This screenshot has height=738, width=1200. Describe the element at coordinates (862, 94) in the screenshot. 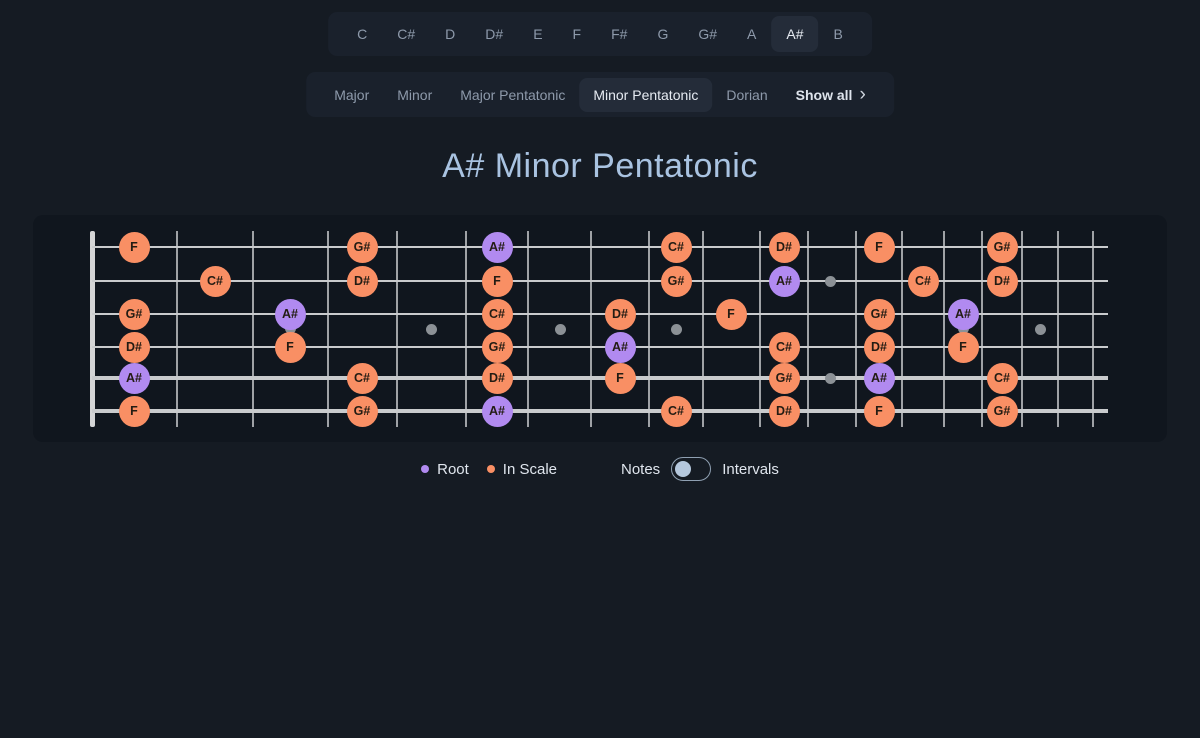

I see `chevron-right-icon: ›` at that location.